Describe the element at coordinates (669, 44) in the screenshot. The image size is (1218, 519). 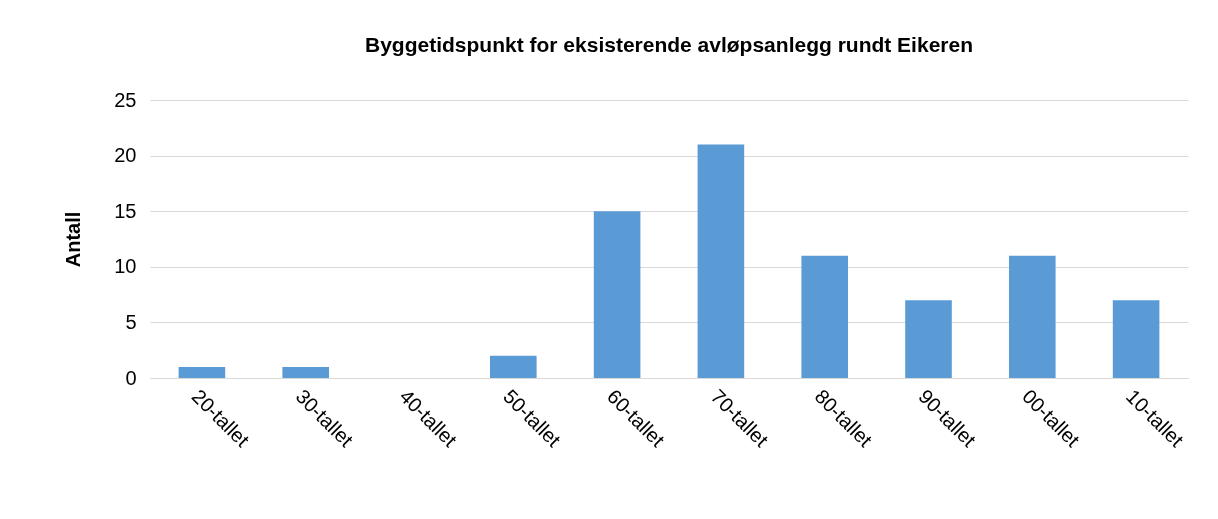
I see `chart-title: Byggetidspunkt for eksisterende avløpsanlegg rundt Eikeren` at that location.